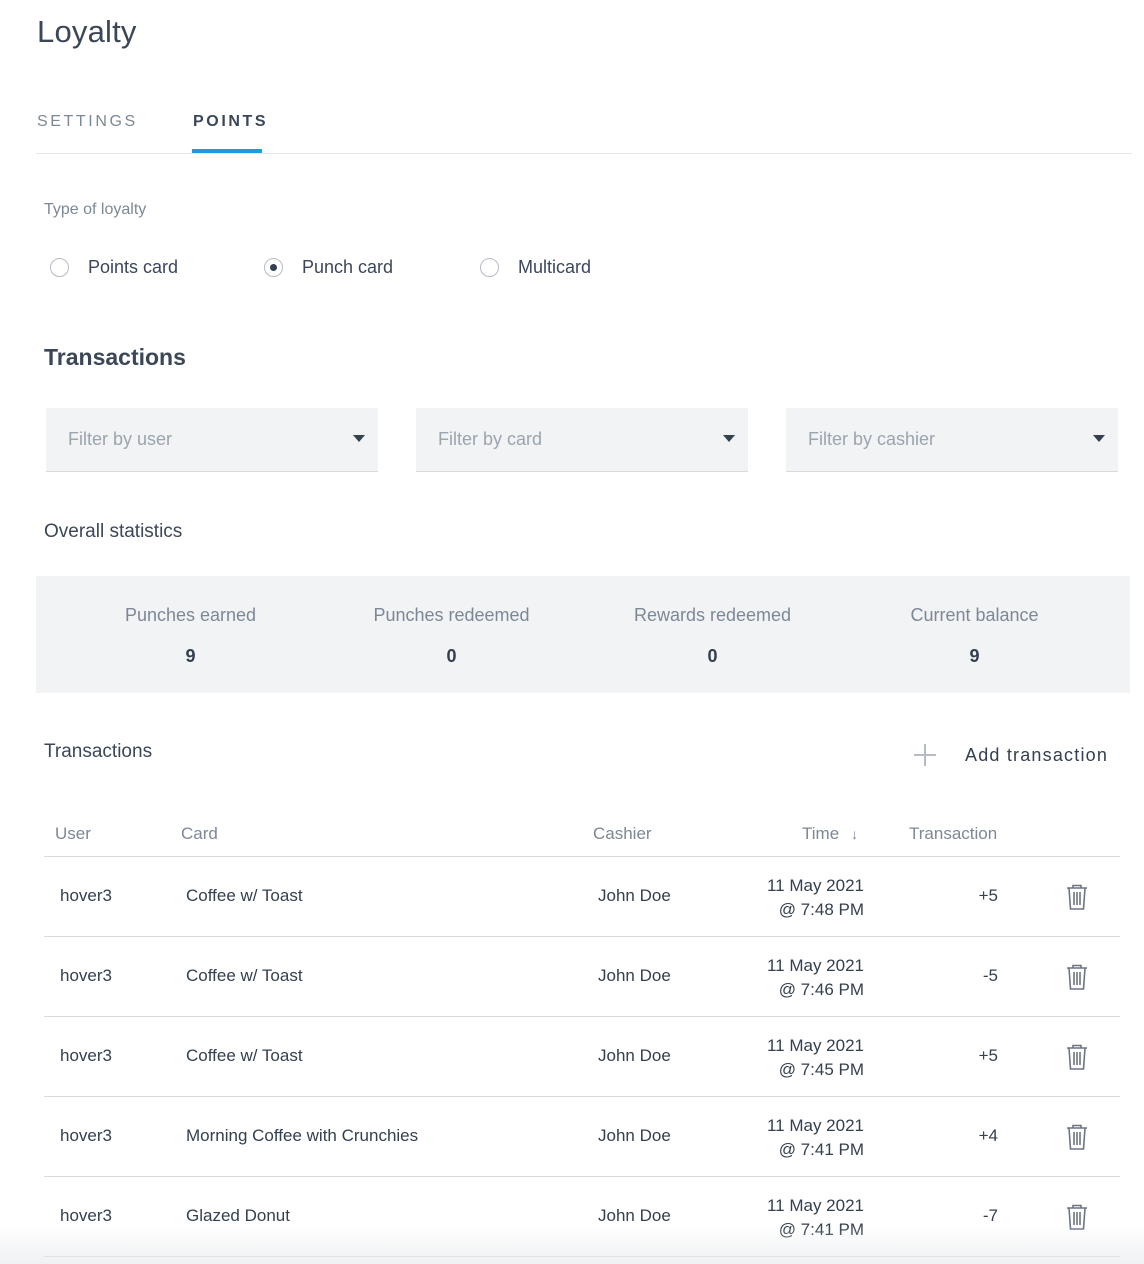 This screenshot has width=1144, height=1264. Describe the element at coordinates (582, 834) in the screenshot. I see `table-header: User Card Cashier Time ↓ Transaction` at that location.